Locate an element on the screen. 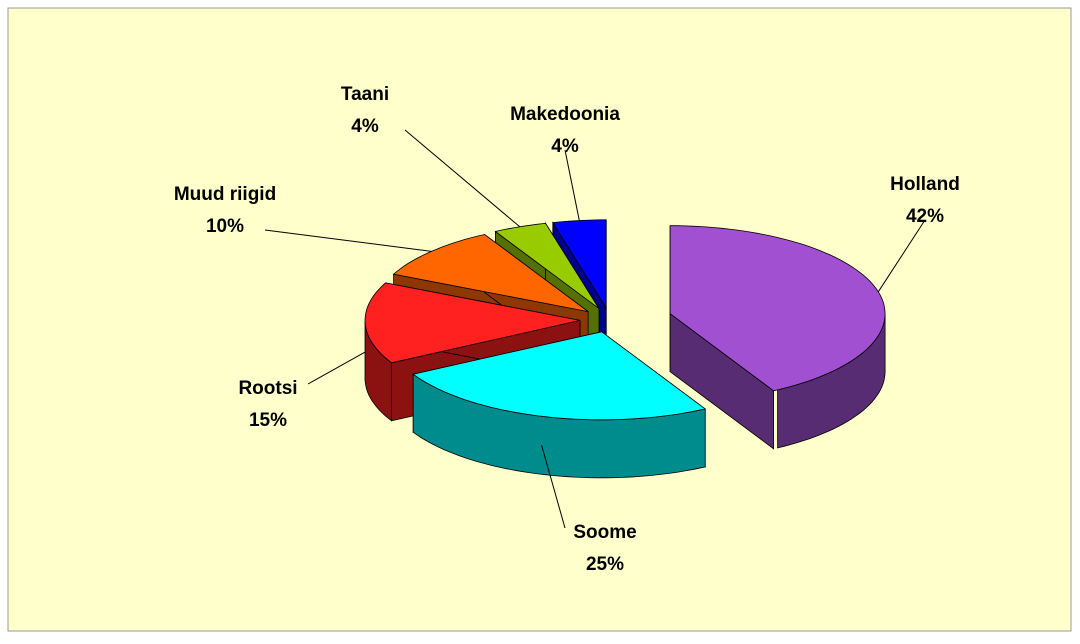  category-label: Soome is located at coordinates (604, 532).